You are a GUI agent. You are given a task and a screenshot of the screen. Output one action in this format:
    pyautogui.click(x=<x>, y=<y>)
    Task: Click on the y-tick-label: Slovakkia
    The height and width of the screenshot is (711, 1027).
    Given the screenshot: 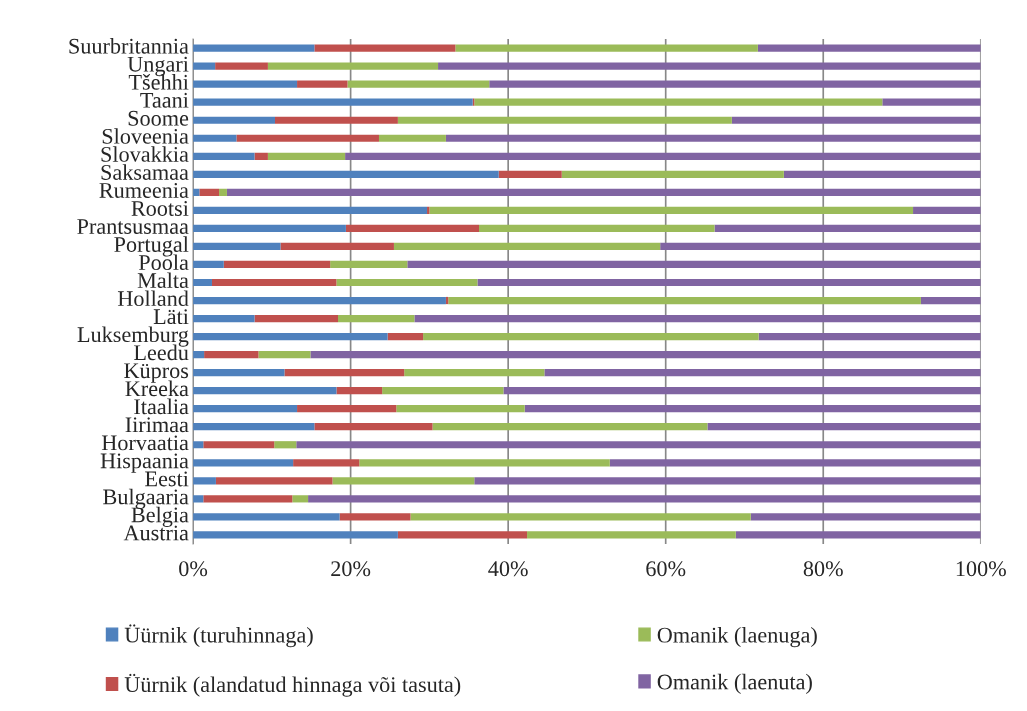 What is the action you would take?
    pyautogui.click(x=145, y=154)
    